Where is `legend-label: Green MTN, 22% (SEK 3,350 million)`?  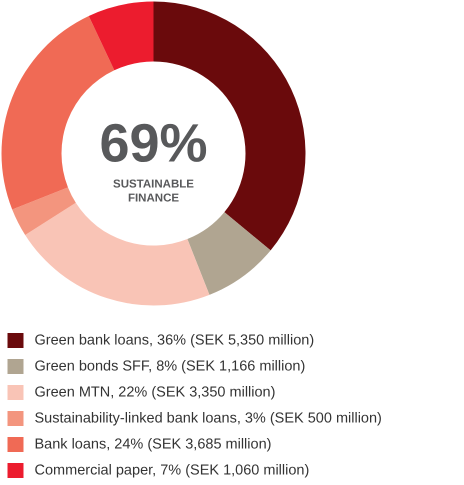
legend-label: Green MTN, 22% (SEK 3,350 million) is located at coordinates (155, 392).